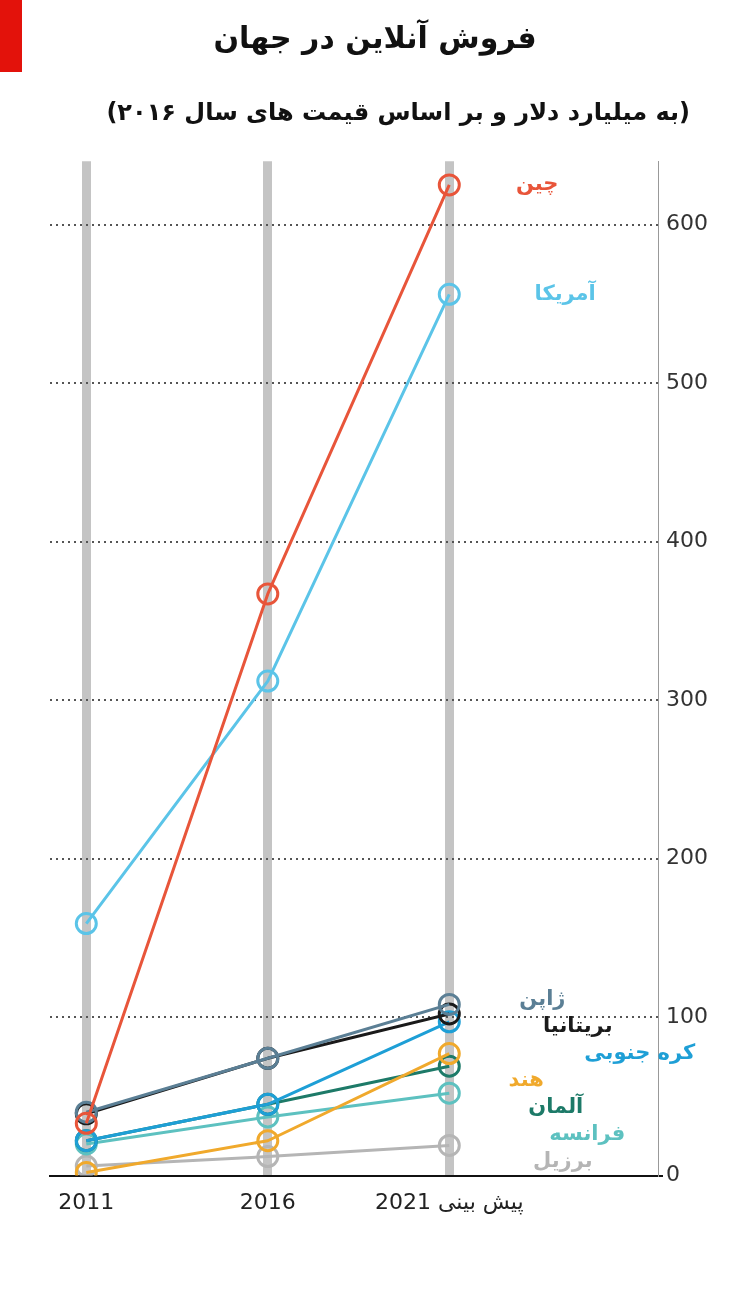 This screenshot has height=1292, width=750. Describe the element at coordinates (687, 1015) in the screenshot. I see `y-tick-label: 100` at that location.